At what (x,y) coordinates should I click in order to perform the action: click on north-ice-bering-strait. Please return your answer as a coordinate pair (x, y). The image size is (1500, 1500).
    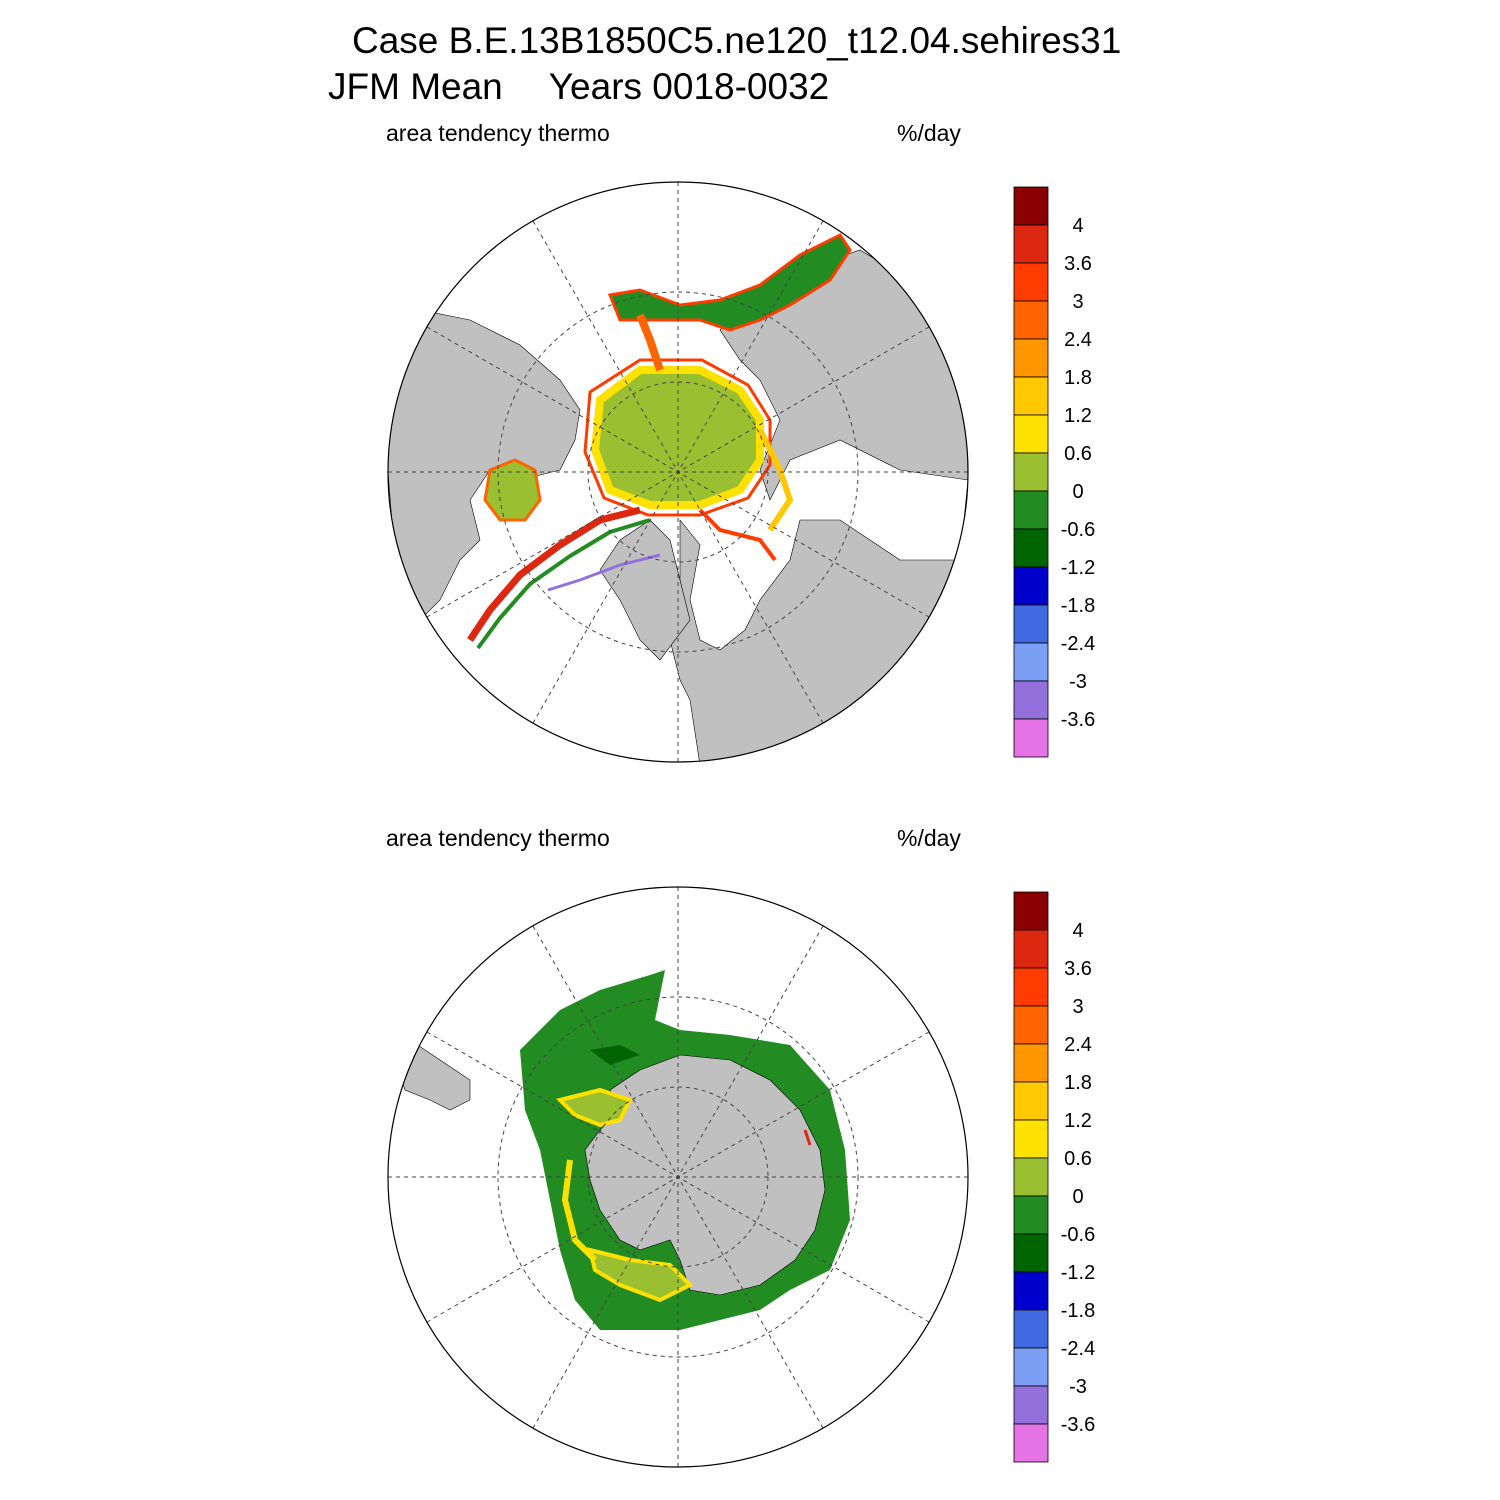
    Looking at the image, I should click on (650, 342).